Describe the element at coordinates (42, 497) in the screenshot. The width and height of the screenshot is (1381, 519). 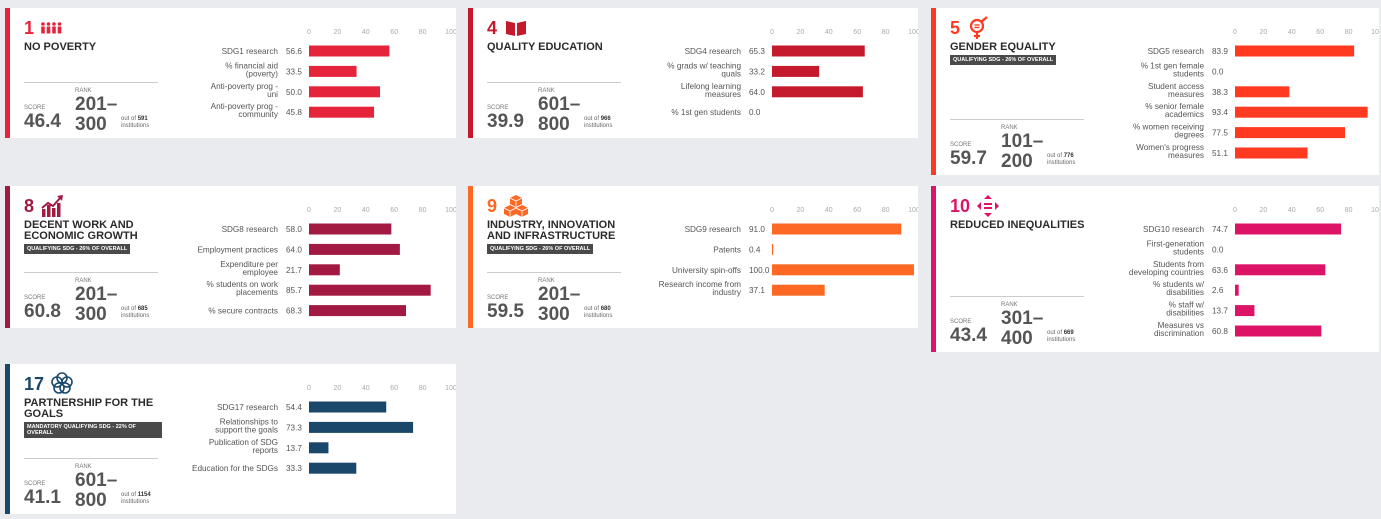
I see `score-value: 41.1` at that location.